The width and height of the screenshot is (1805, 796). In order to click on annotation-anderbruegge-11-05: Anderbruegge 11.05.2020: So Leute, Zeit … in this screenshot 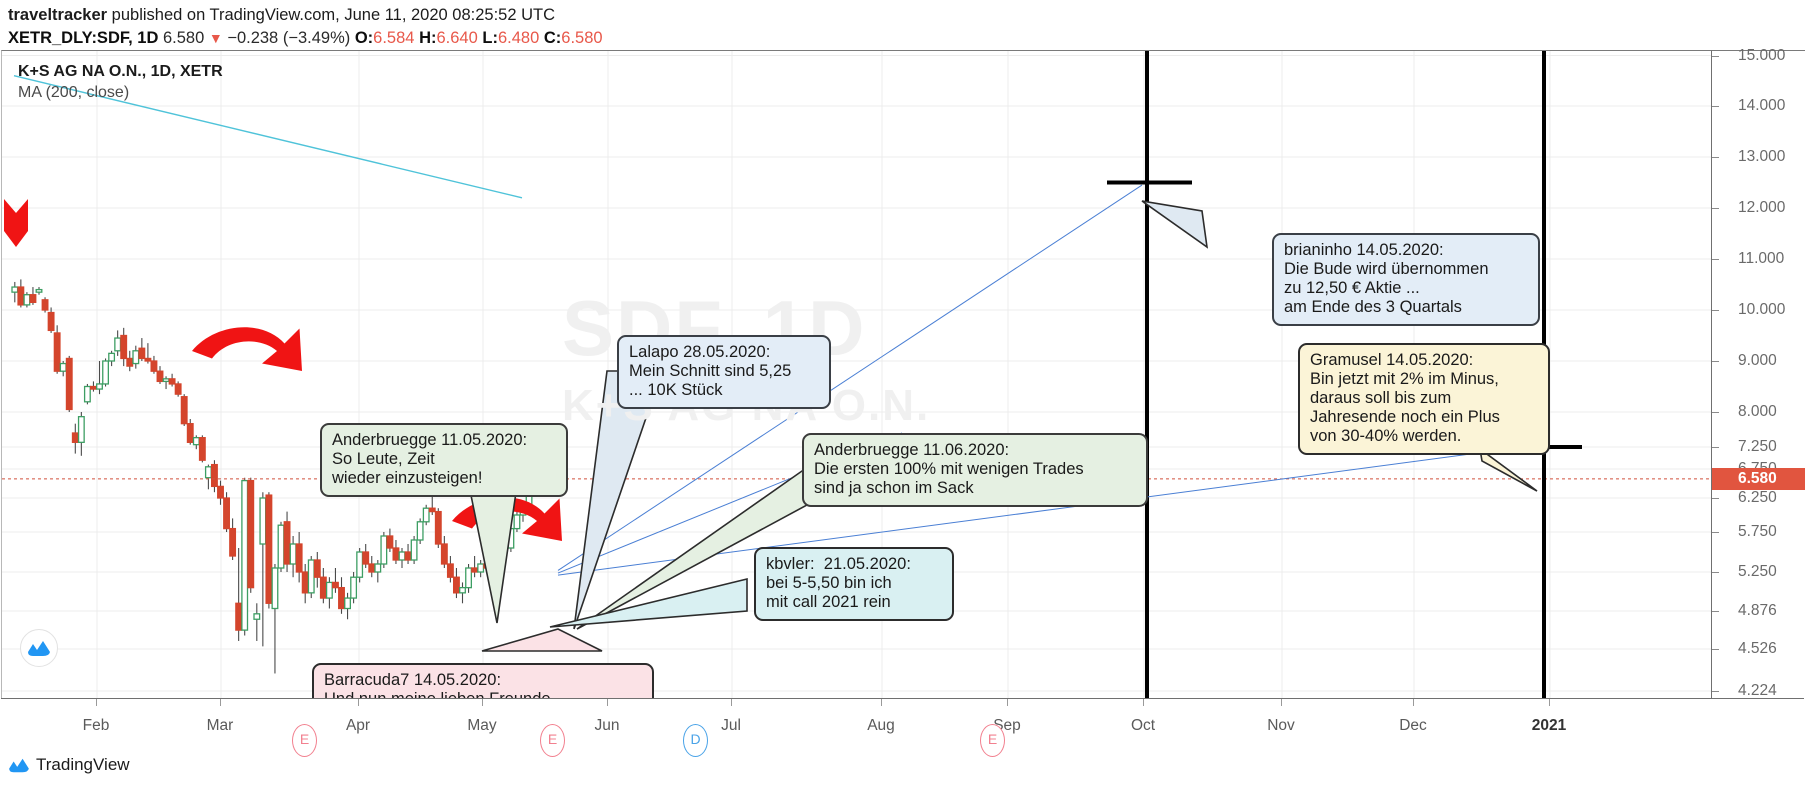, I will do `click(444, 460)`.